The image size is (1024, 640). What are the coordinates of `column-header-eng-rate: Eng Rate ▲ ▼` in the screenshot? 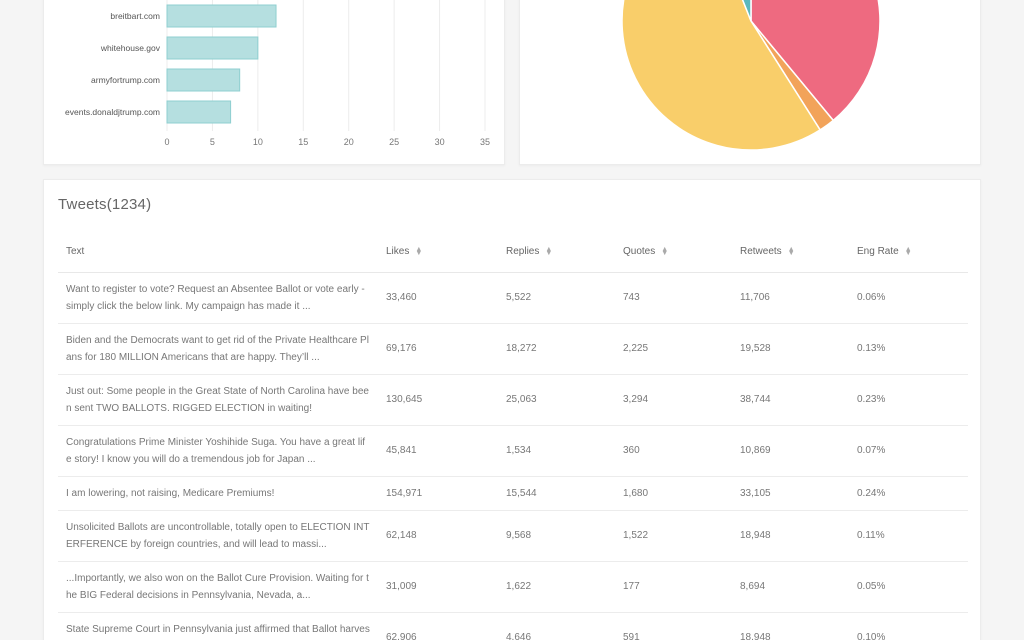 It's located at (908, 252).